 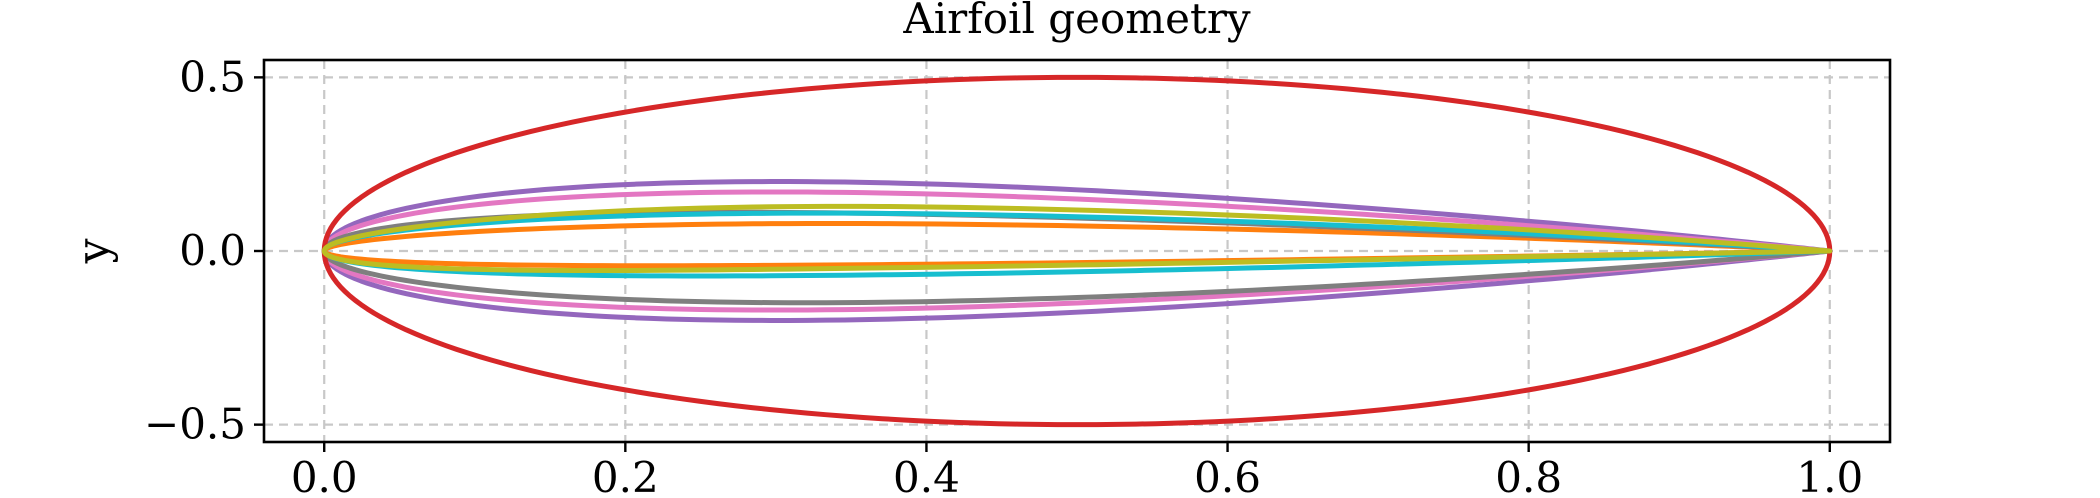 I want to click on x-tick-label: 1.0, so click(x=1829, y=475).